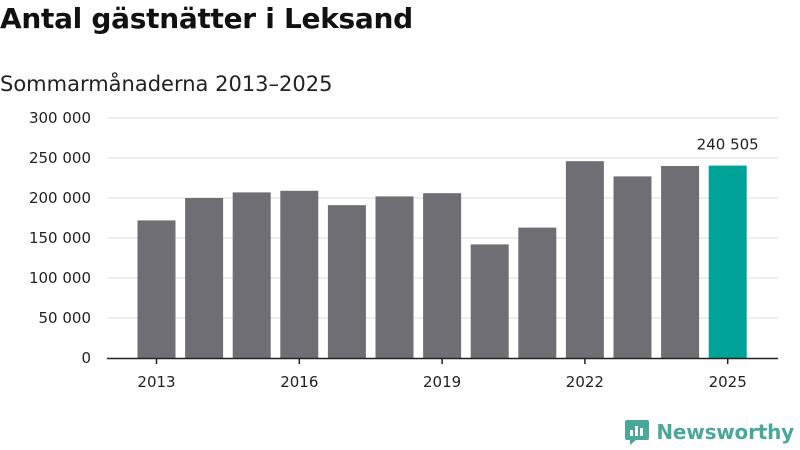 The width and height of the screenshot is (800, 450). Describe the element at coordinates (86, 358) in the screenshot. I see `y-tick-label: 0` at that location.